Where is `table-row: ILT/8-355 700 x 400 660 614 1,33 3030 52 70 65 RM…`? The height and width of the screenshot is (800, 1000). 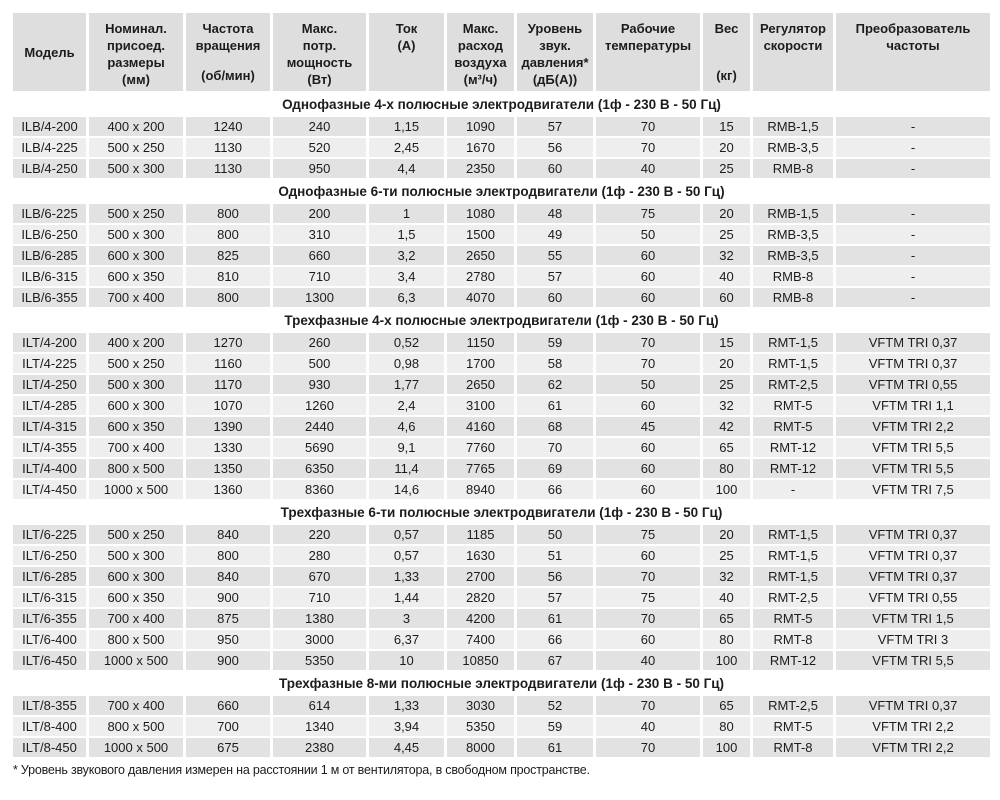 table-row: ILT/8-355 700 x 400 660 614 1,33 3030 52 70 65 RM… is located at coordinates (501, 705).